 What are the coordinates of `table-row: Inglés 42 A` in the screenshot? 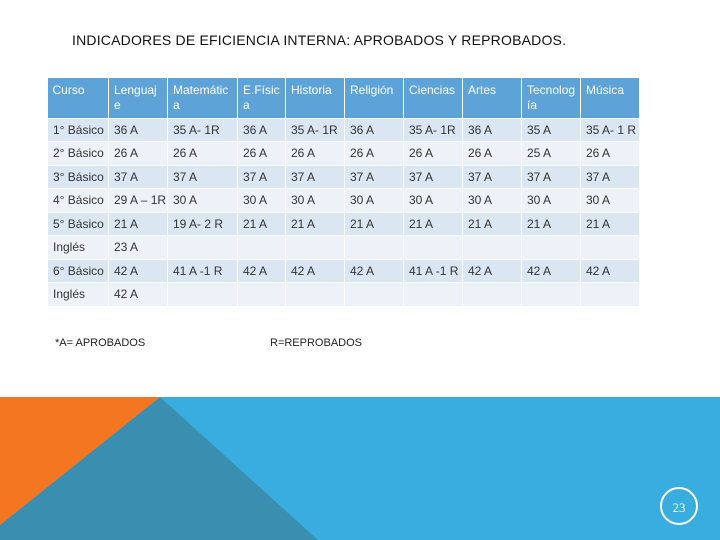 It's located at (343, 294).